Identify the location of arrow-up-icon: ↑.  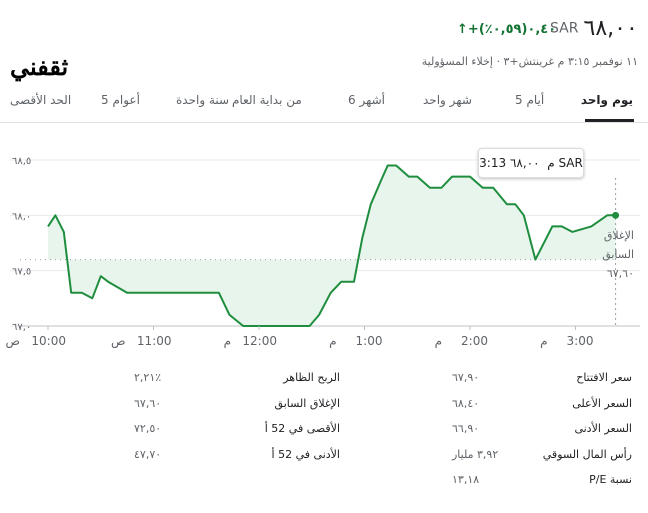
(462, 29).